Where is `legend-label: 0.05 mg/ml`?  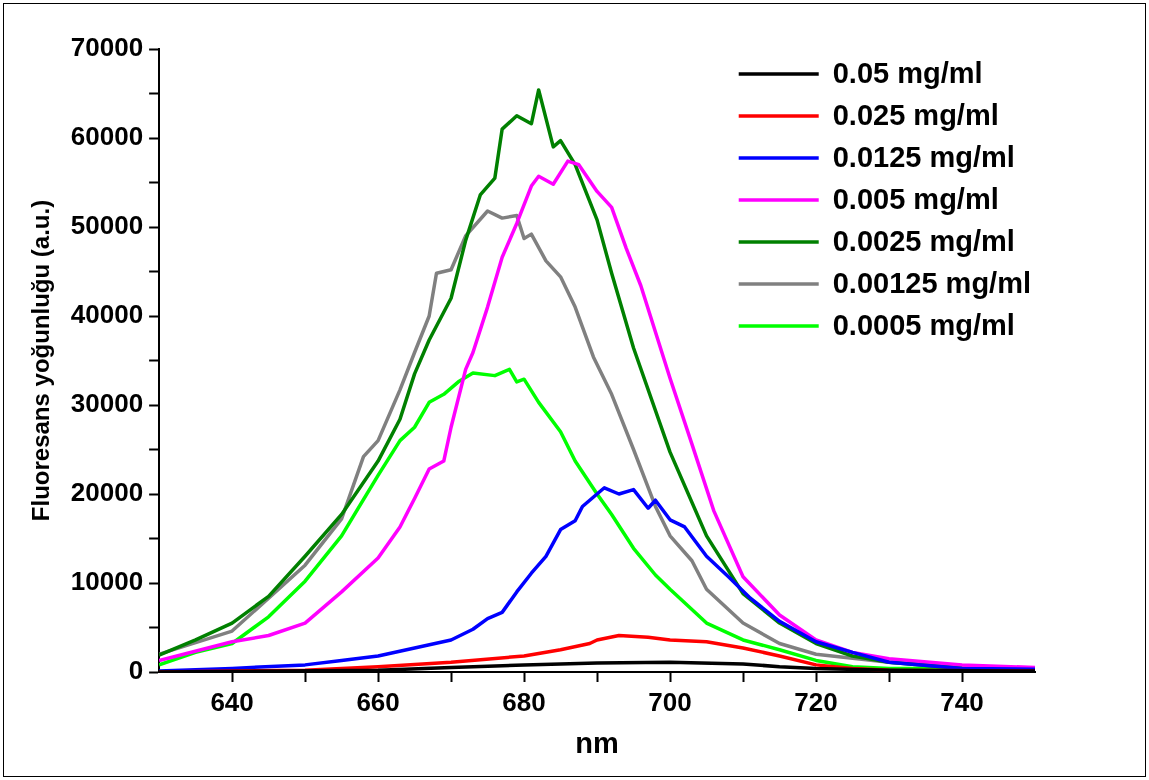 legend-label: 0.05 mg/ml is located at coordinates (907, 73).